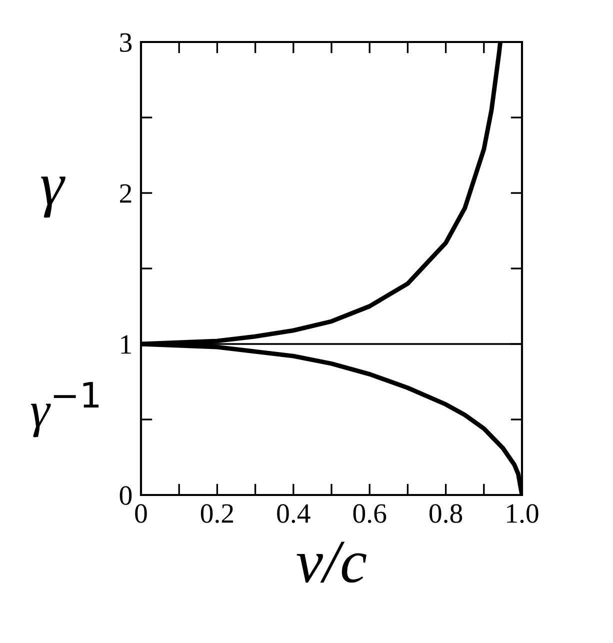 Image resolution: width=613 pixels, height=643 pixels. What do you see at coordinates (522, 514) in the screenshot?
I see `x-tick-label: 1.0` at bounding box center [522, 514].